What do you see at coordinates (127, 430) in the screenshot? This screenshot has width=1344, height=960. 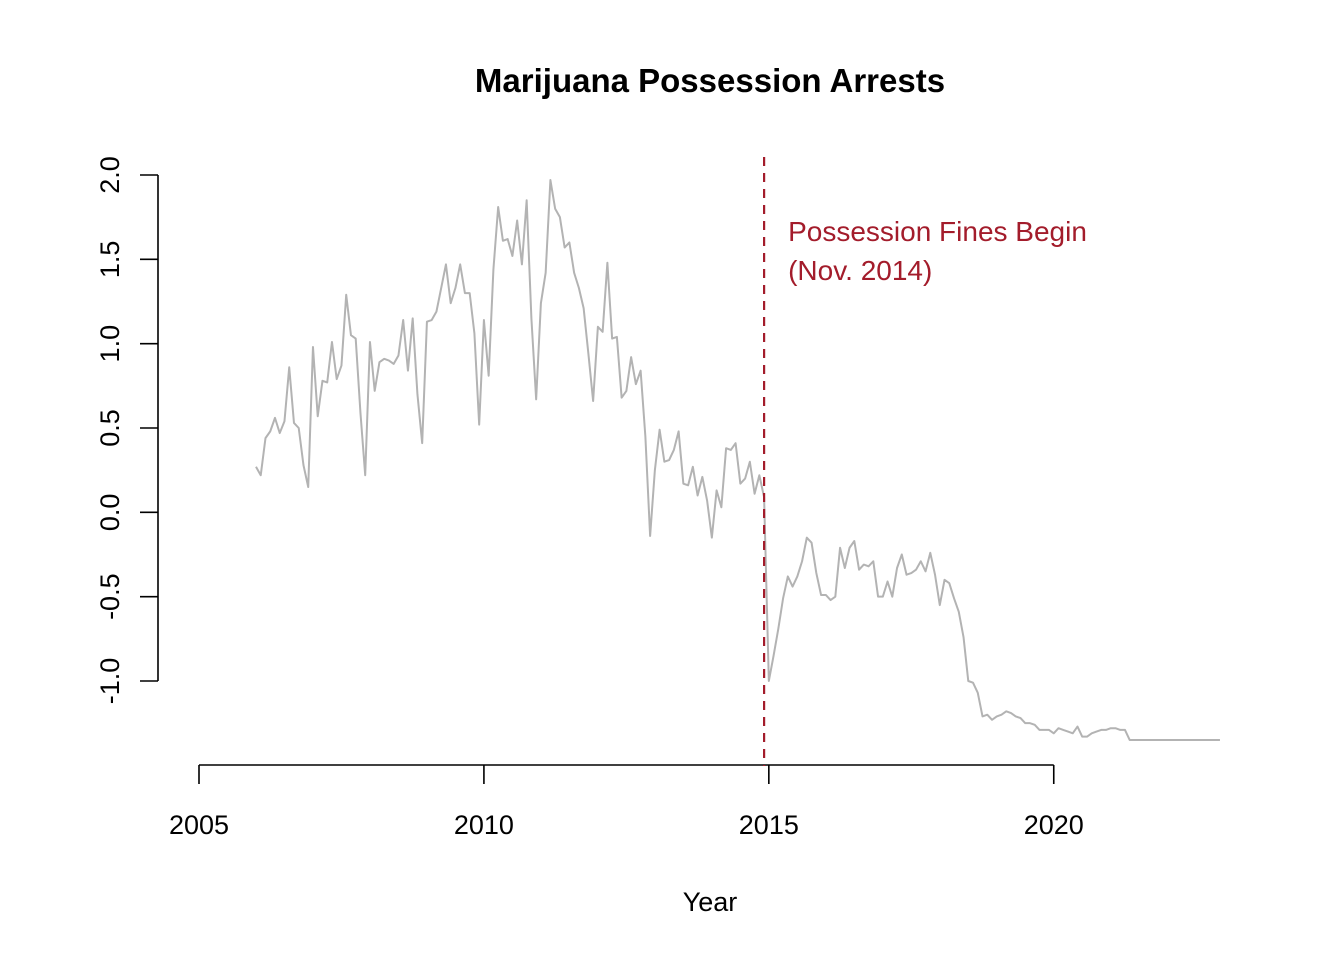 I see `y-axis: -1.0 -0.5 0.0 0.5 1.0 1.5 2.0` at bounding box center [127, 430].